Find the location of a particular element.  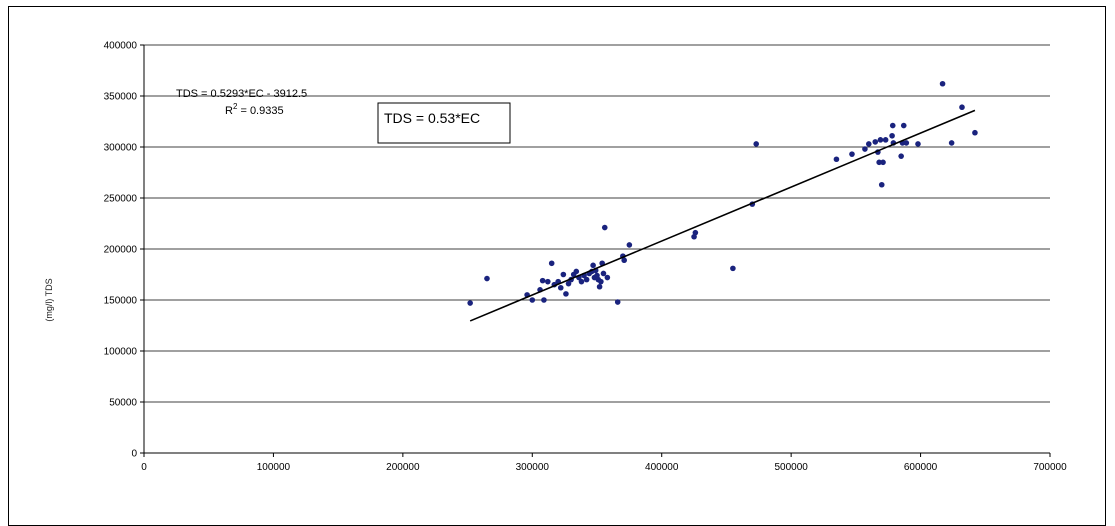

x-tick-label-300000: 300000 is located at coordinates (533, 467).